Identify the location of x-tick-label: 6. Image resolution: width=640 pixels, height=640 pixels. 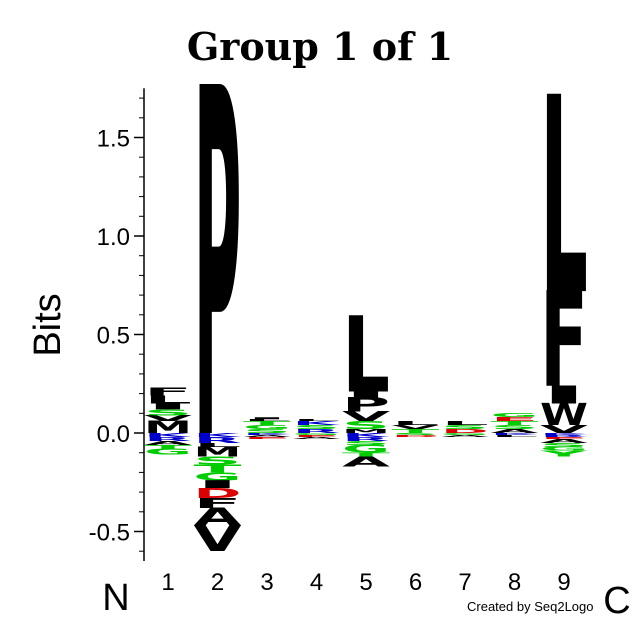
(415, 582).